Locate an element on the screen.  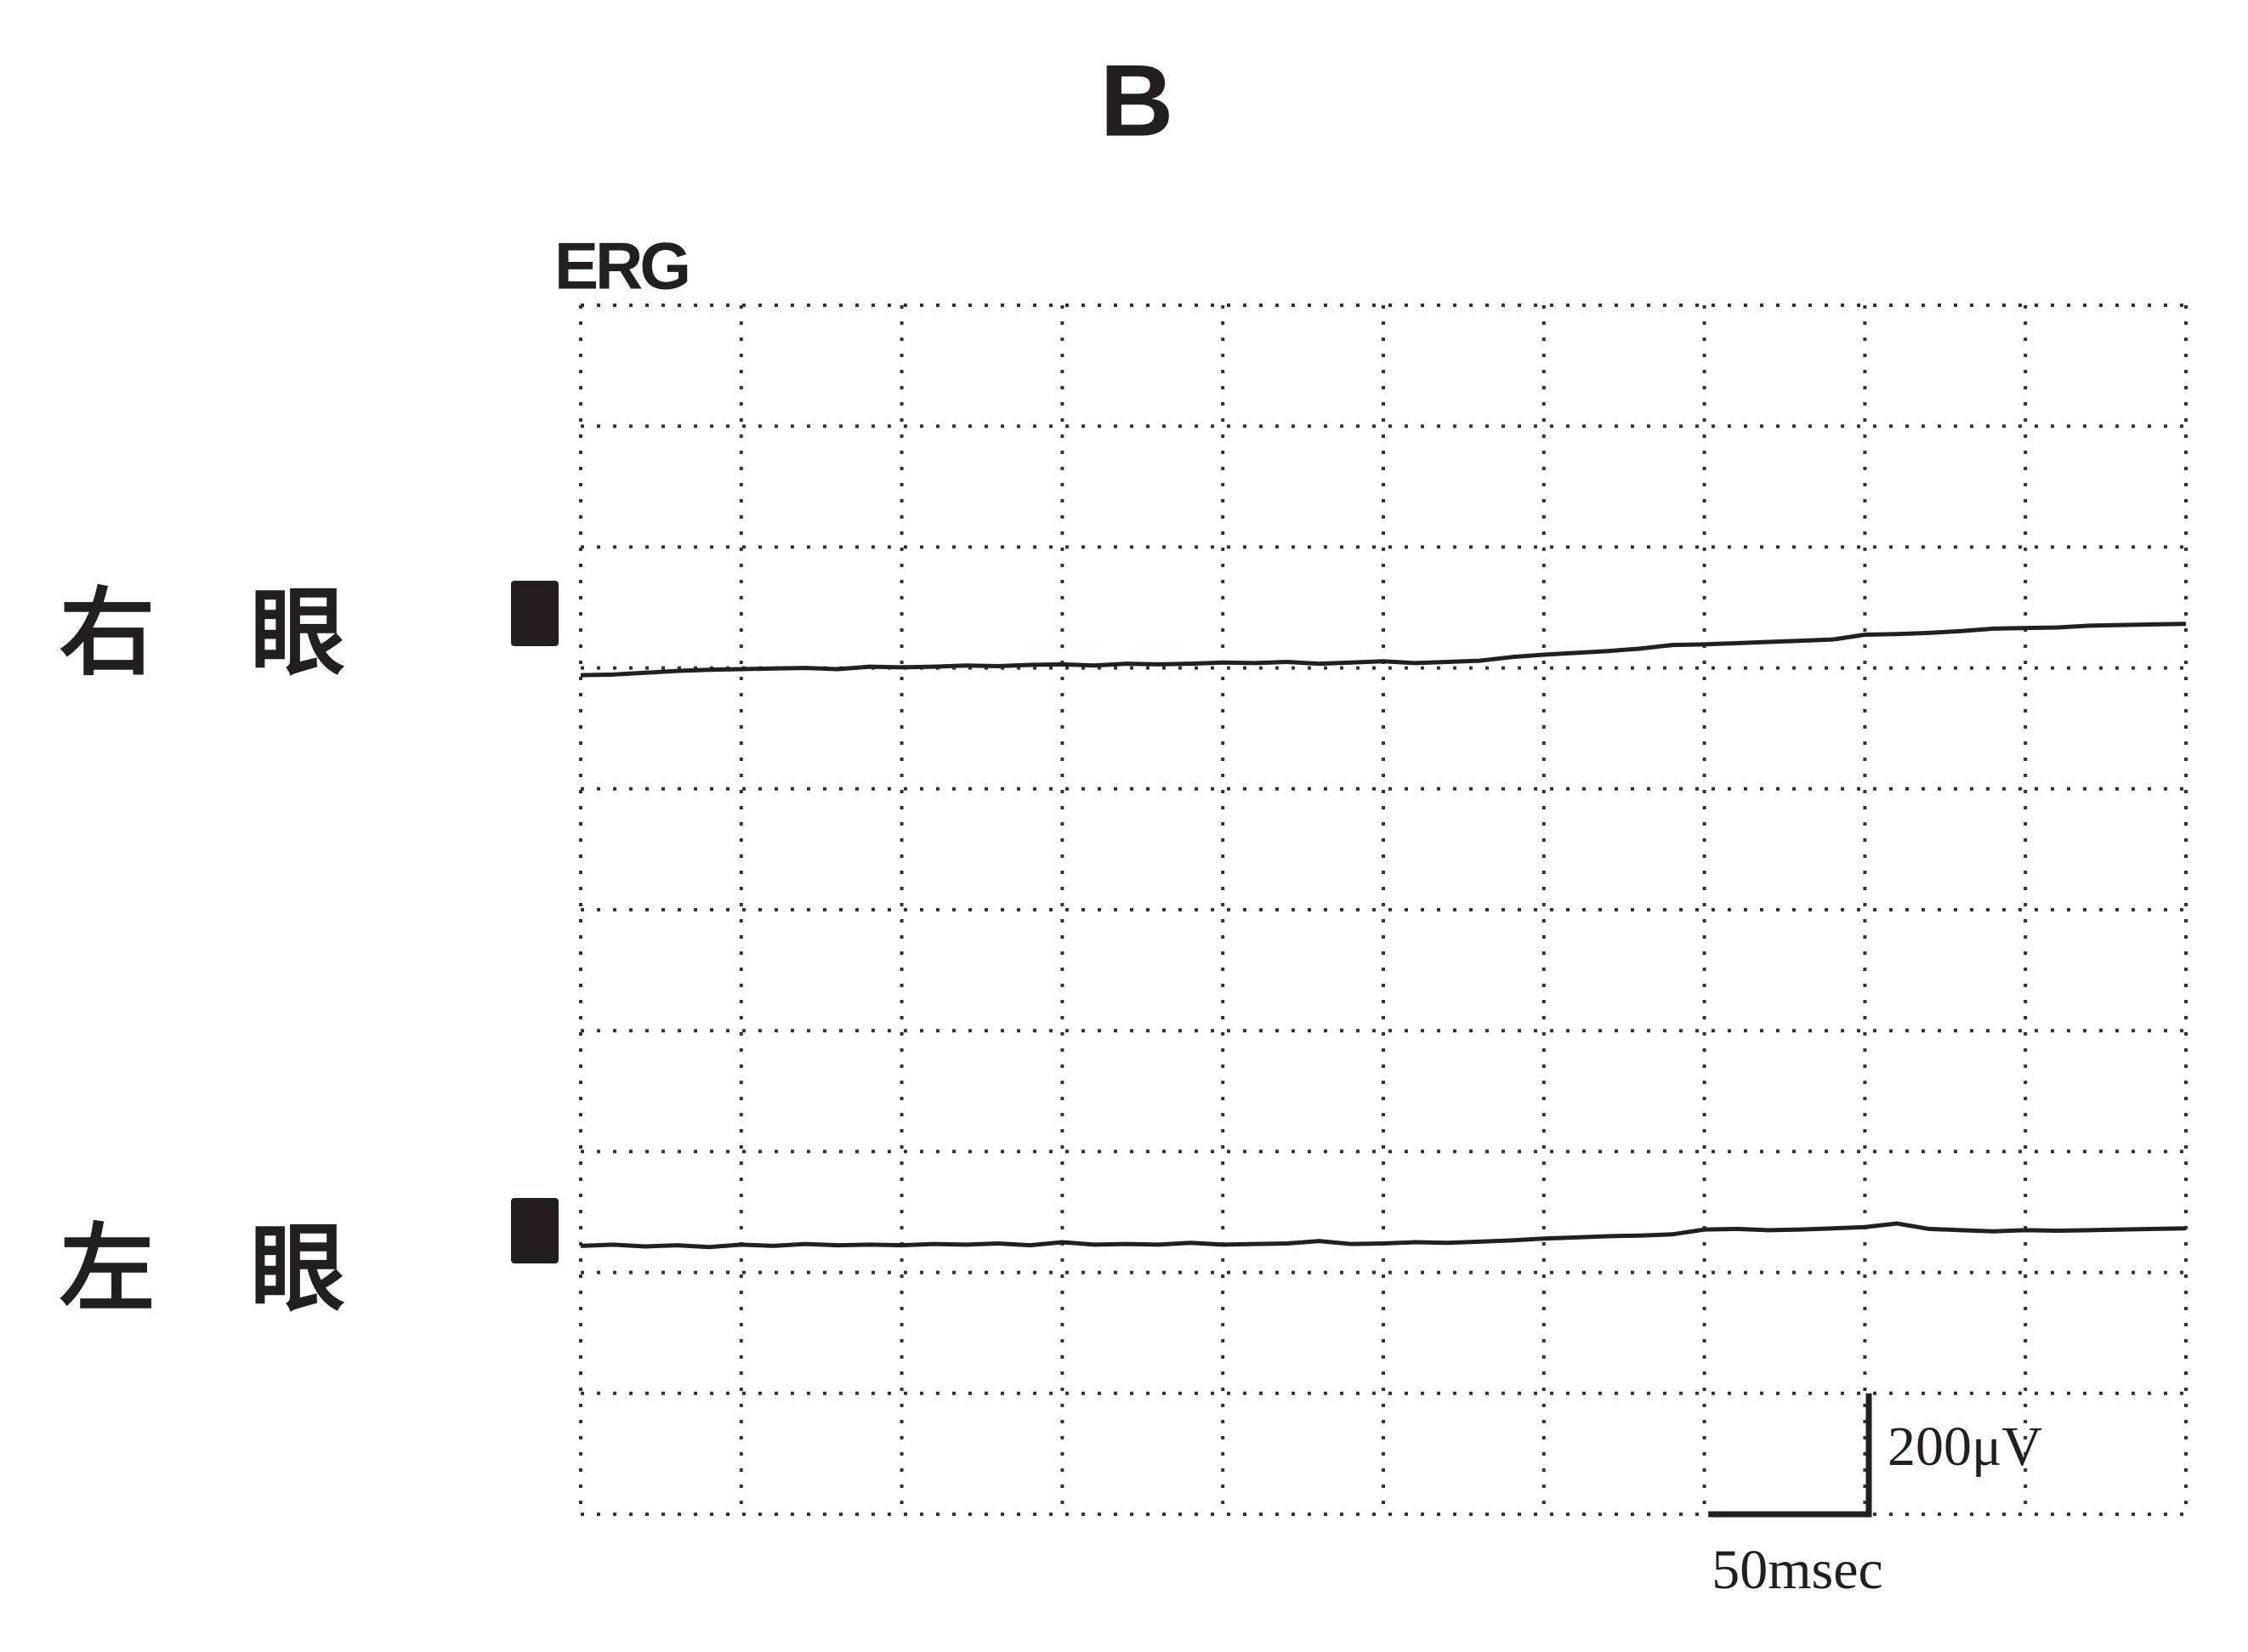
series-label: 右 眼 is located at coordinates (202, 633).